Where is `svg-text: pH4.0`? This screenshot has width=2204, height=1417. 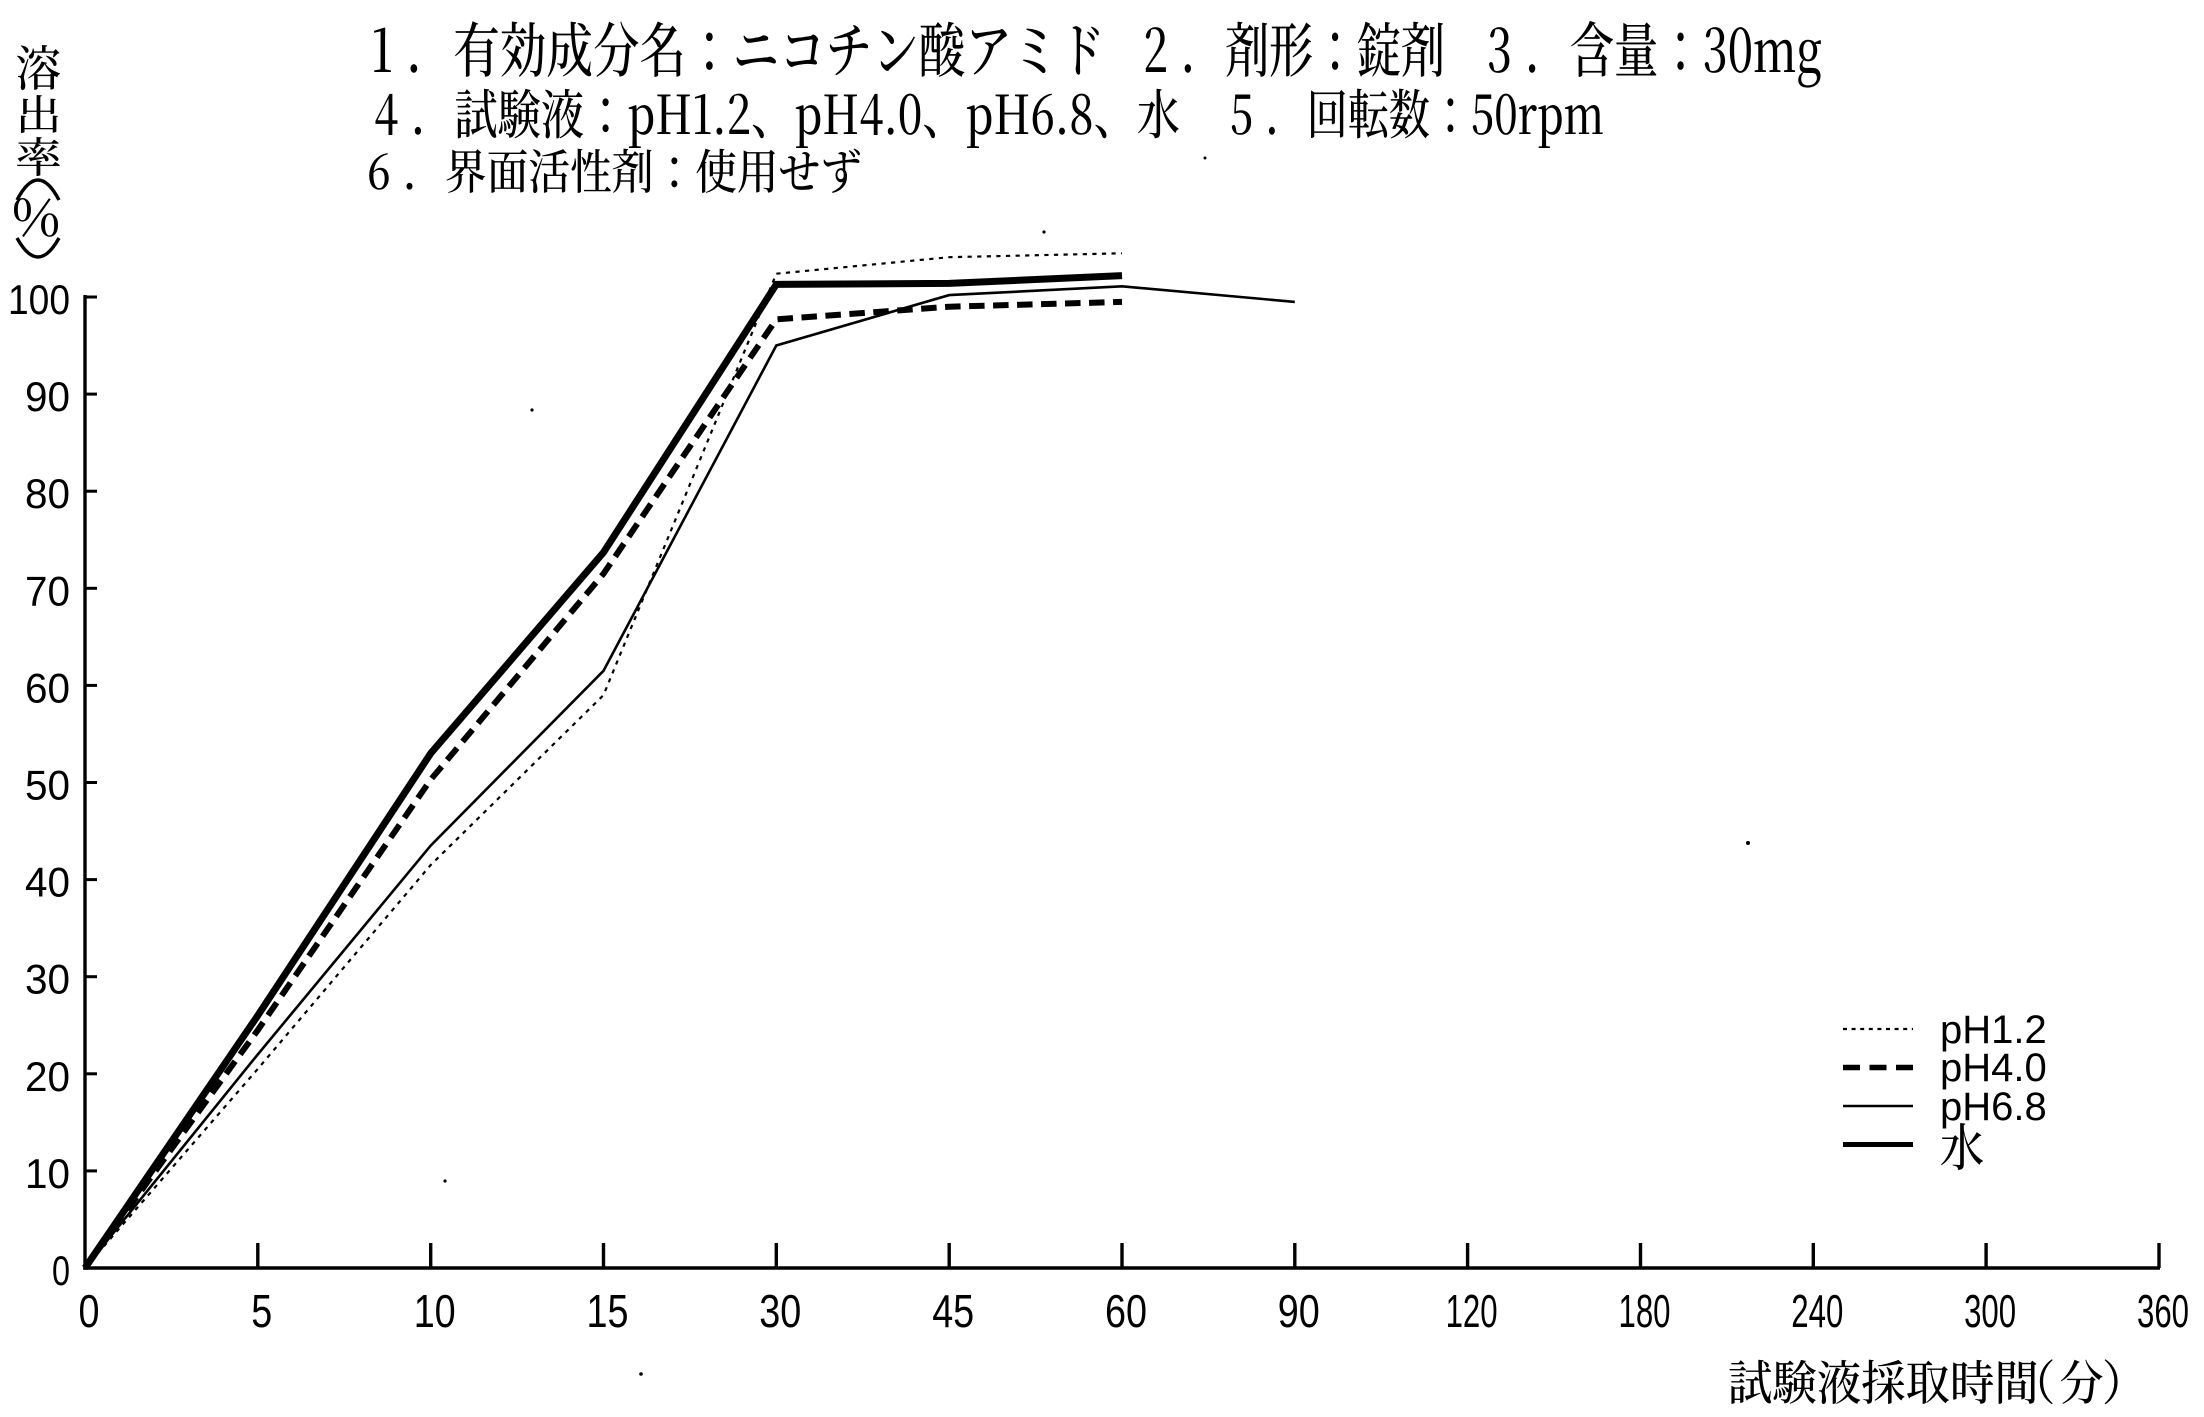
svg-text: pH4.0 is located at coordinates (1993, 1068).